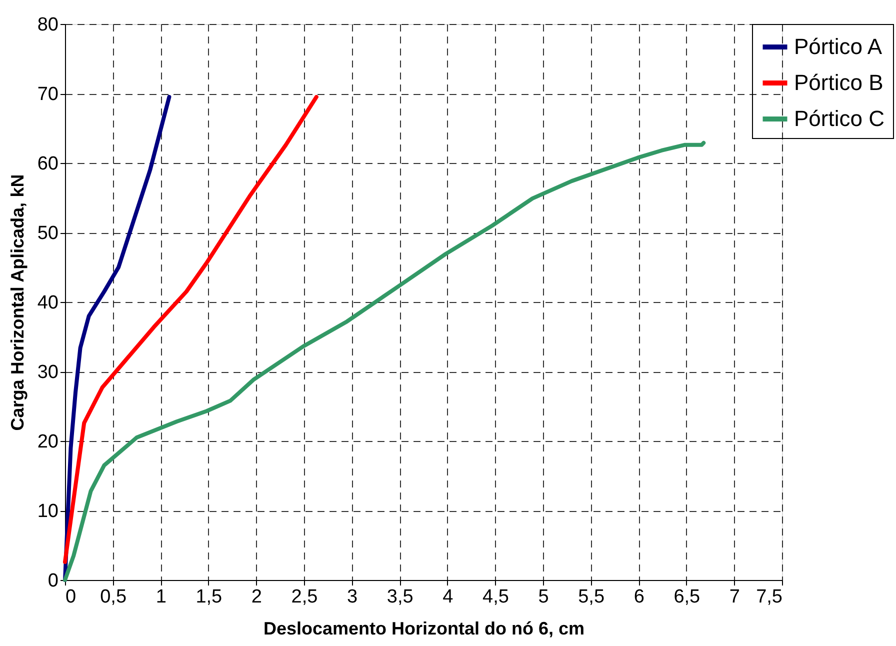 The height and width of the screenshot is (646, 896). I want to click on x-tick-label: 3, so click(352, 597).